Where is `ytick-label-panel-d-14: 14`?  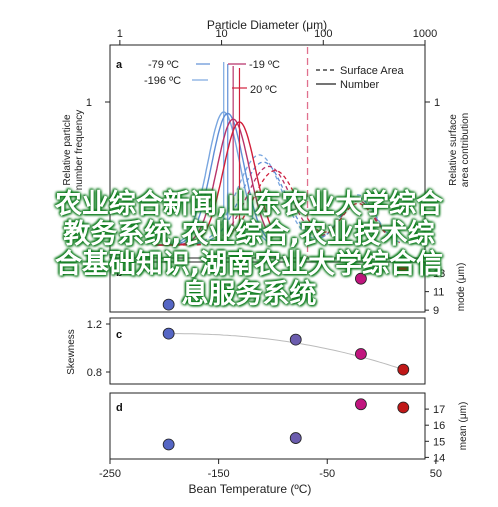 ytick-label-panel-d-14: 14 is located at coordinates (439, 458).